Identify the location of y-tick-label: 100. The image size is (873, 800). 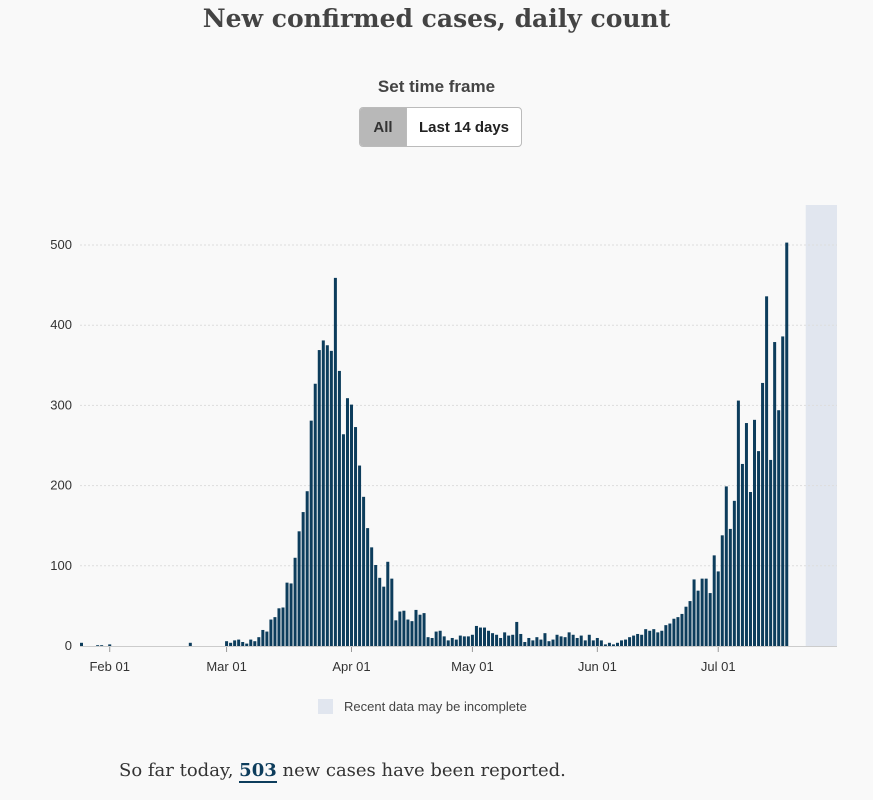
(61, 565).